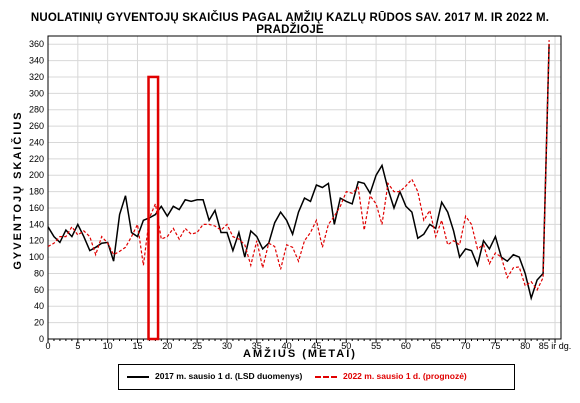  What do you see at coordinates (326, 377) in the screenshot?
I see `legend-swatch-2022` at bounding box center [326, 377].